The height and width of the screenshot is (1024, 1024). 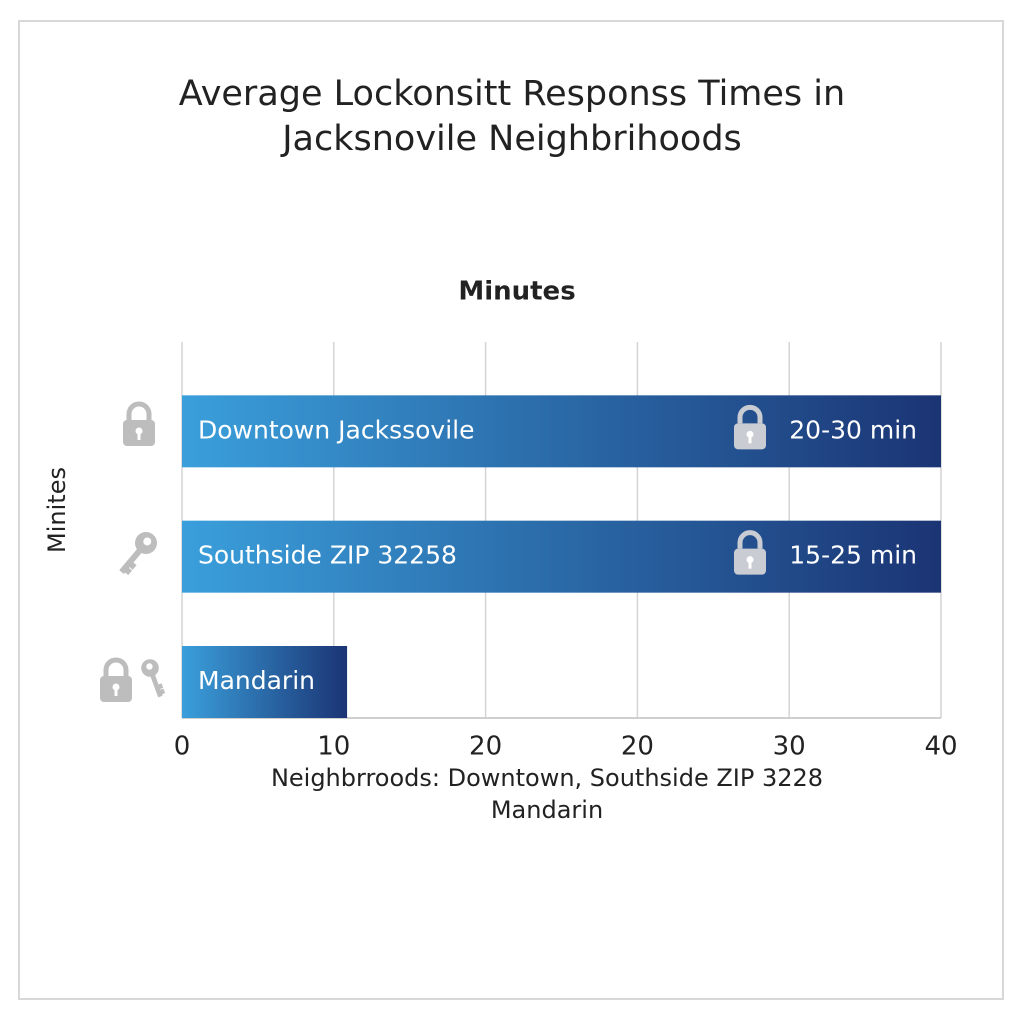 I want to click on bar-annotation: 20-30 min, so click(x=853, y=429).